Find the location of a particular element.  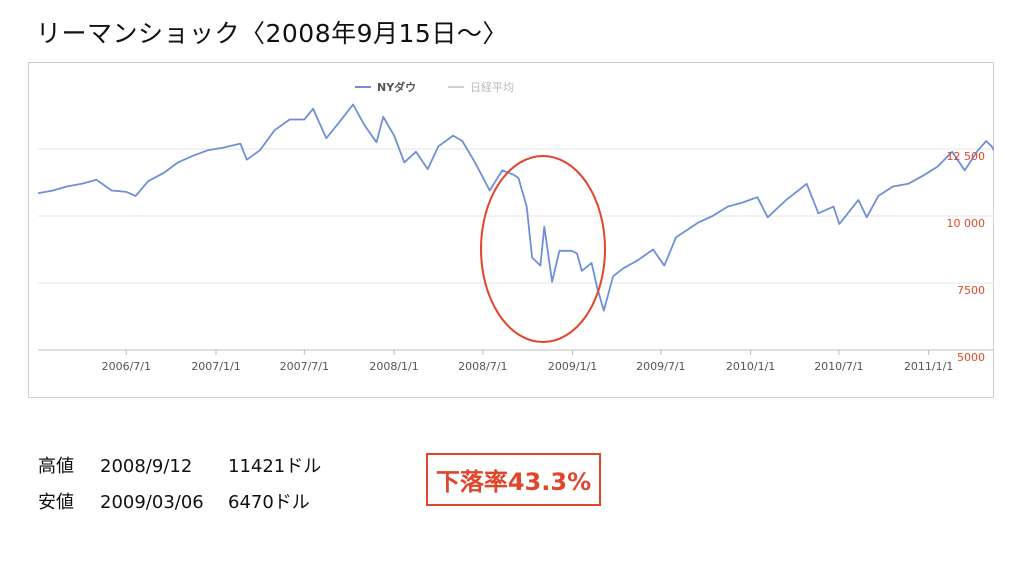

legend-label-nydow: NYダウ is located at coordinates (396, 87).